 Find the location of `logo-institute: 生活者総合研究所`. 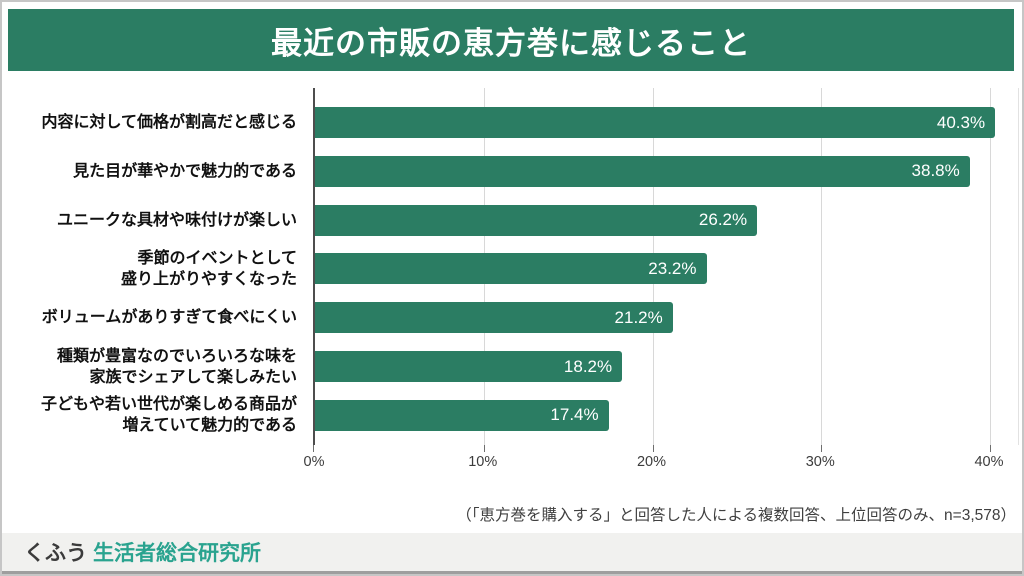

logo-institute: 生活者総合研究所 is located at coordinates (177, 553).